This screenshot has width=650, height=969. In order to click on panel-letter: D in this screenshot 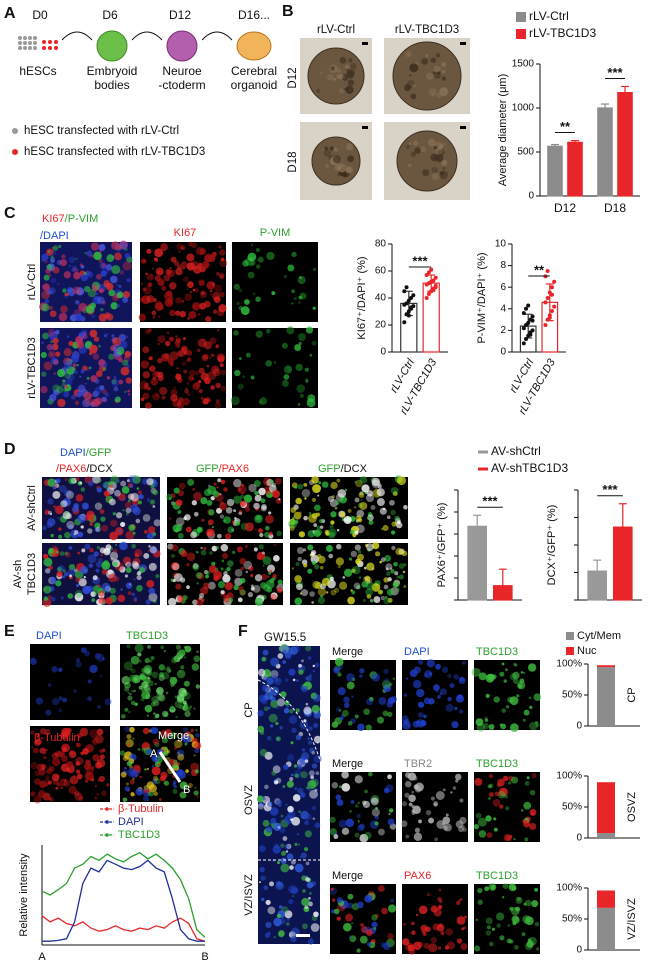, I will do `click(10, 449)`.